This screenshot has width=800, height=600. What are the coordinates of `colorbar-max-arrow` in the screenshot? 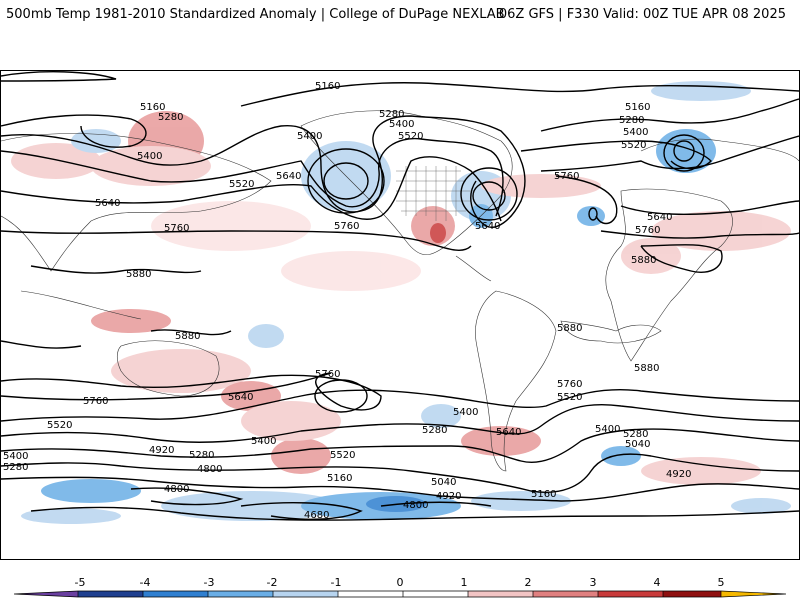 It's located at (753, 594).